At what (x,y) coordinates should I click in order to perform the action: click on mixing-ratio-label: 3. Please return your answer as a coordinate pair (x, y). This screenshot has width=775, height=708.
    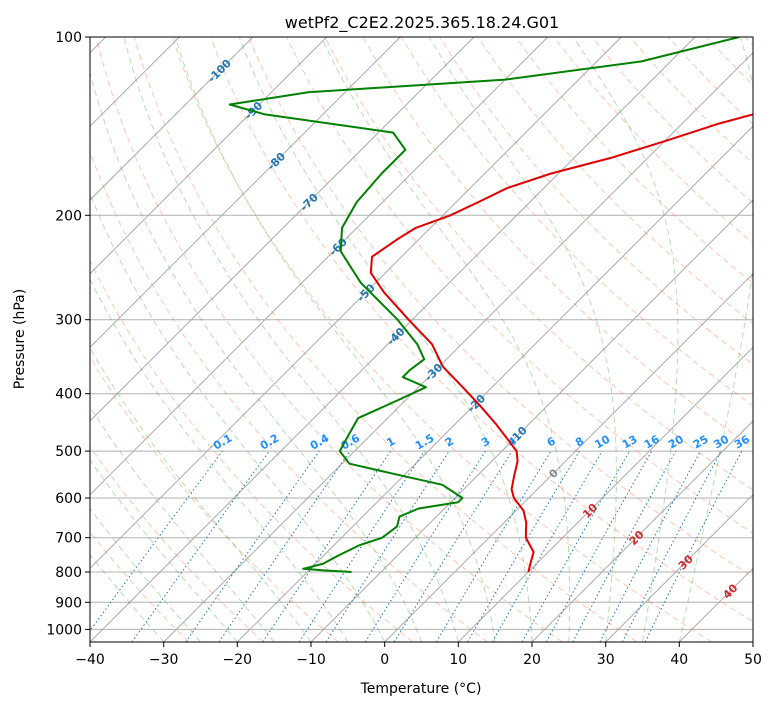
    Looking at the image, I should click on (485, 442).